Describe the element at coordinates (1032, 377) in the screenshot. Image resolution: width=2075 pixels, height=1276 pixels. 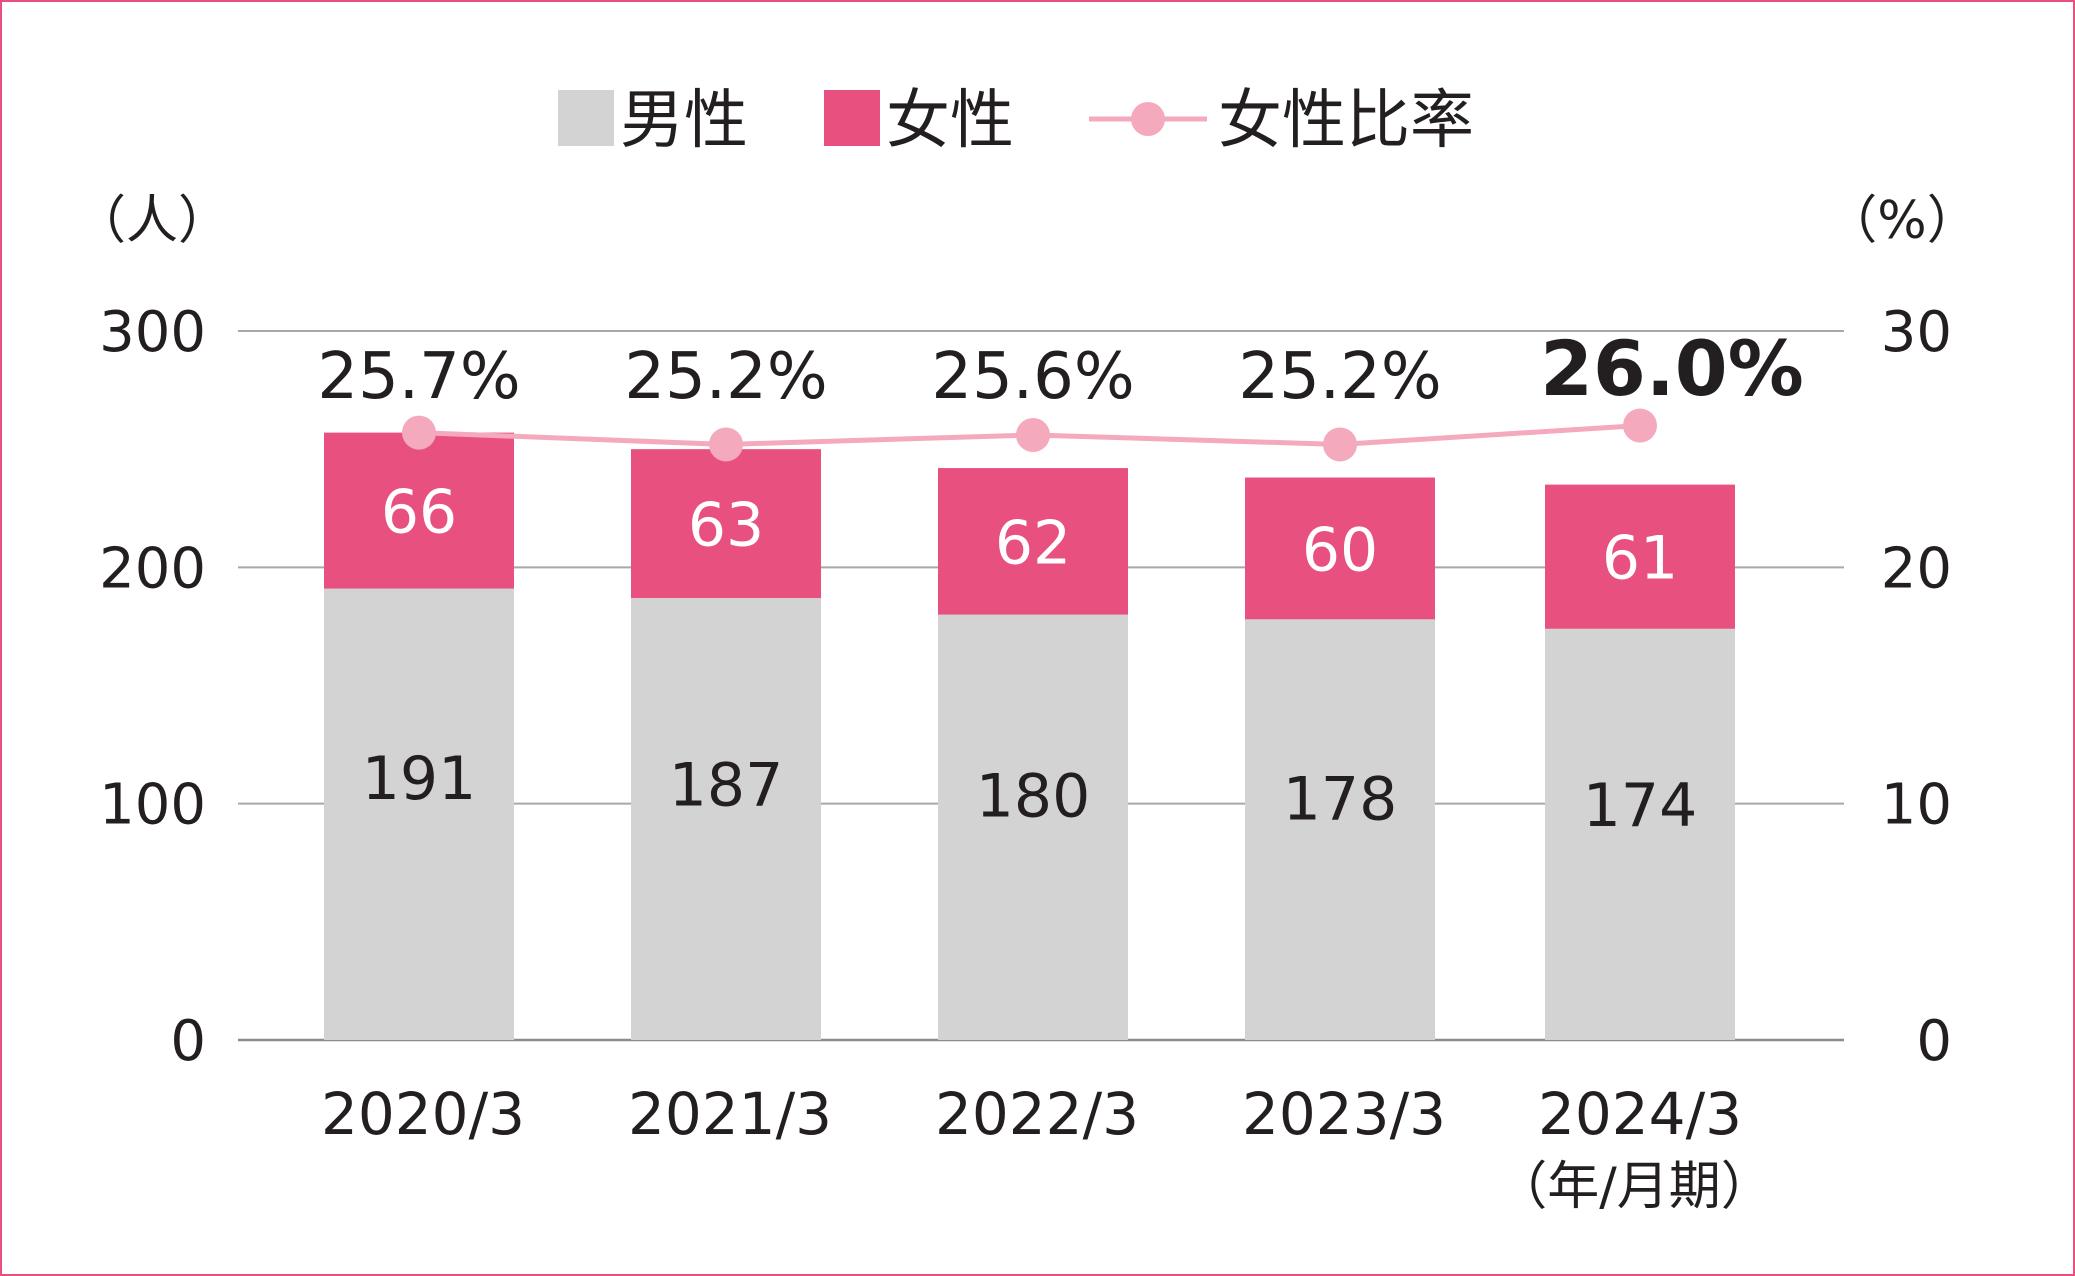
I see `ratio-value-label: 25.6%` at that location.